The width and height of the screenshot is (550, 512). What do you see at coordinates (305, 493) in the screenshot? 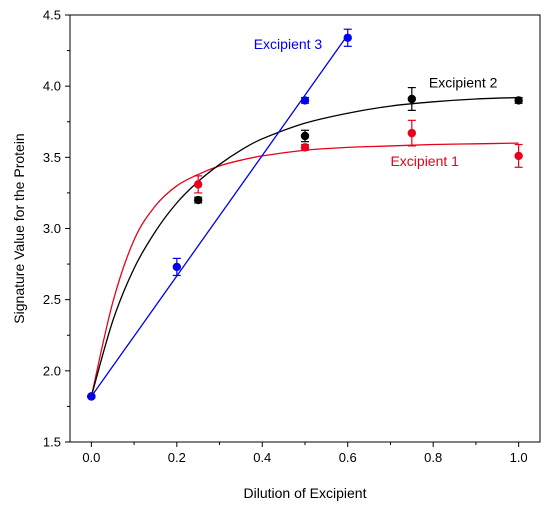
I see `x-axis-label: Dilution of Excipient` at bounding box center [305, 493].